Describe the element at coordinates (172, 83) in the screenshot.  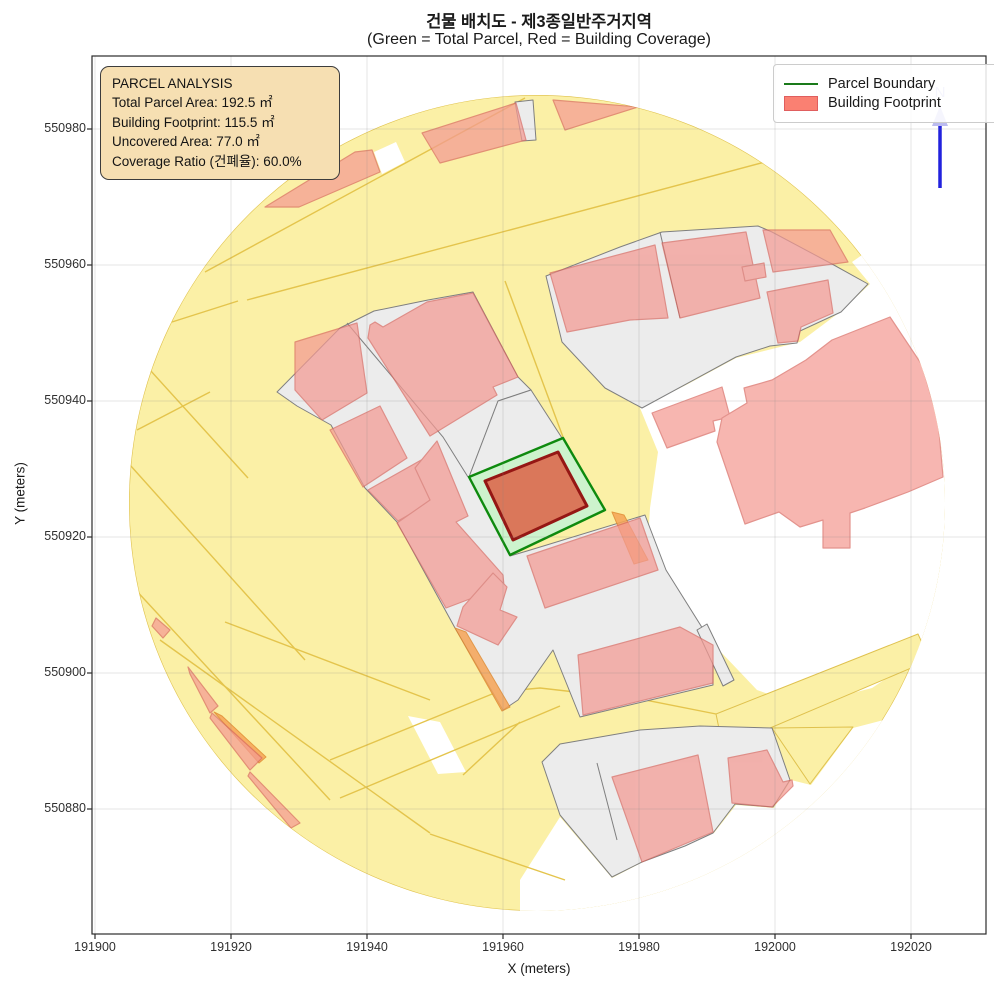
I see `parcel-analysis-title: PARCEL ANALYSIS` at that location.